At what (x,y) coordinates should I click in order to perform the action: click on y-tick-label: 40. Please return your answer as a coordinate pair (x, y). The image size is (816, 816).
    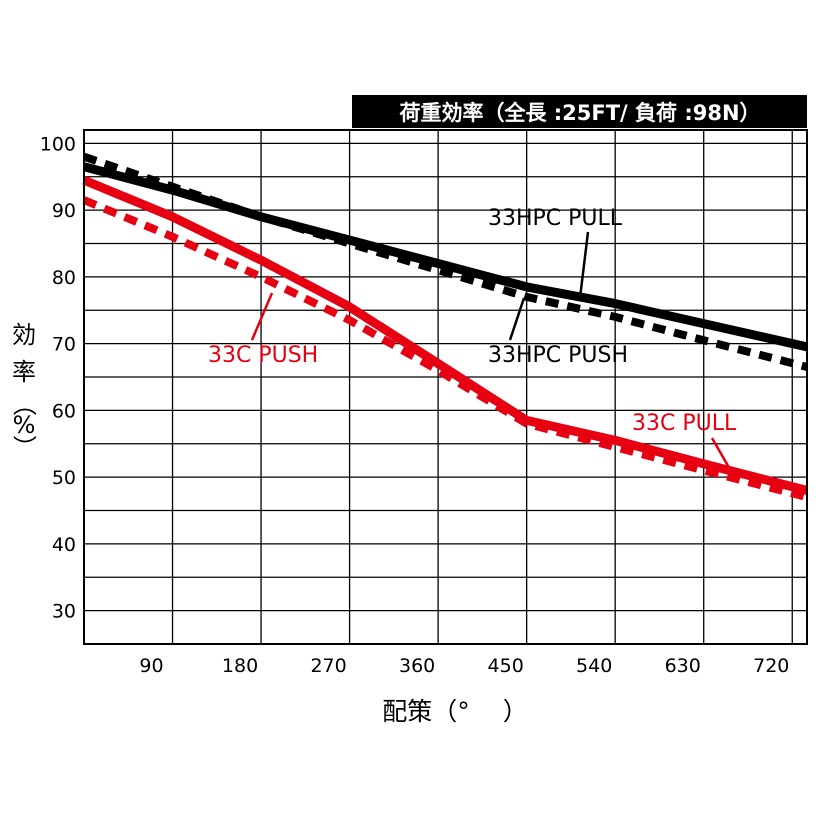
    Looking at the image, I should click on (64, 545).